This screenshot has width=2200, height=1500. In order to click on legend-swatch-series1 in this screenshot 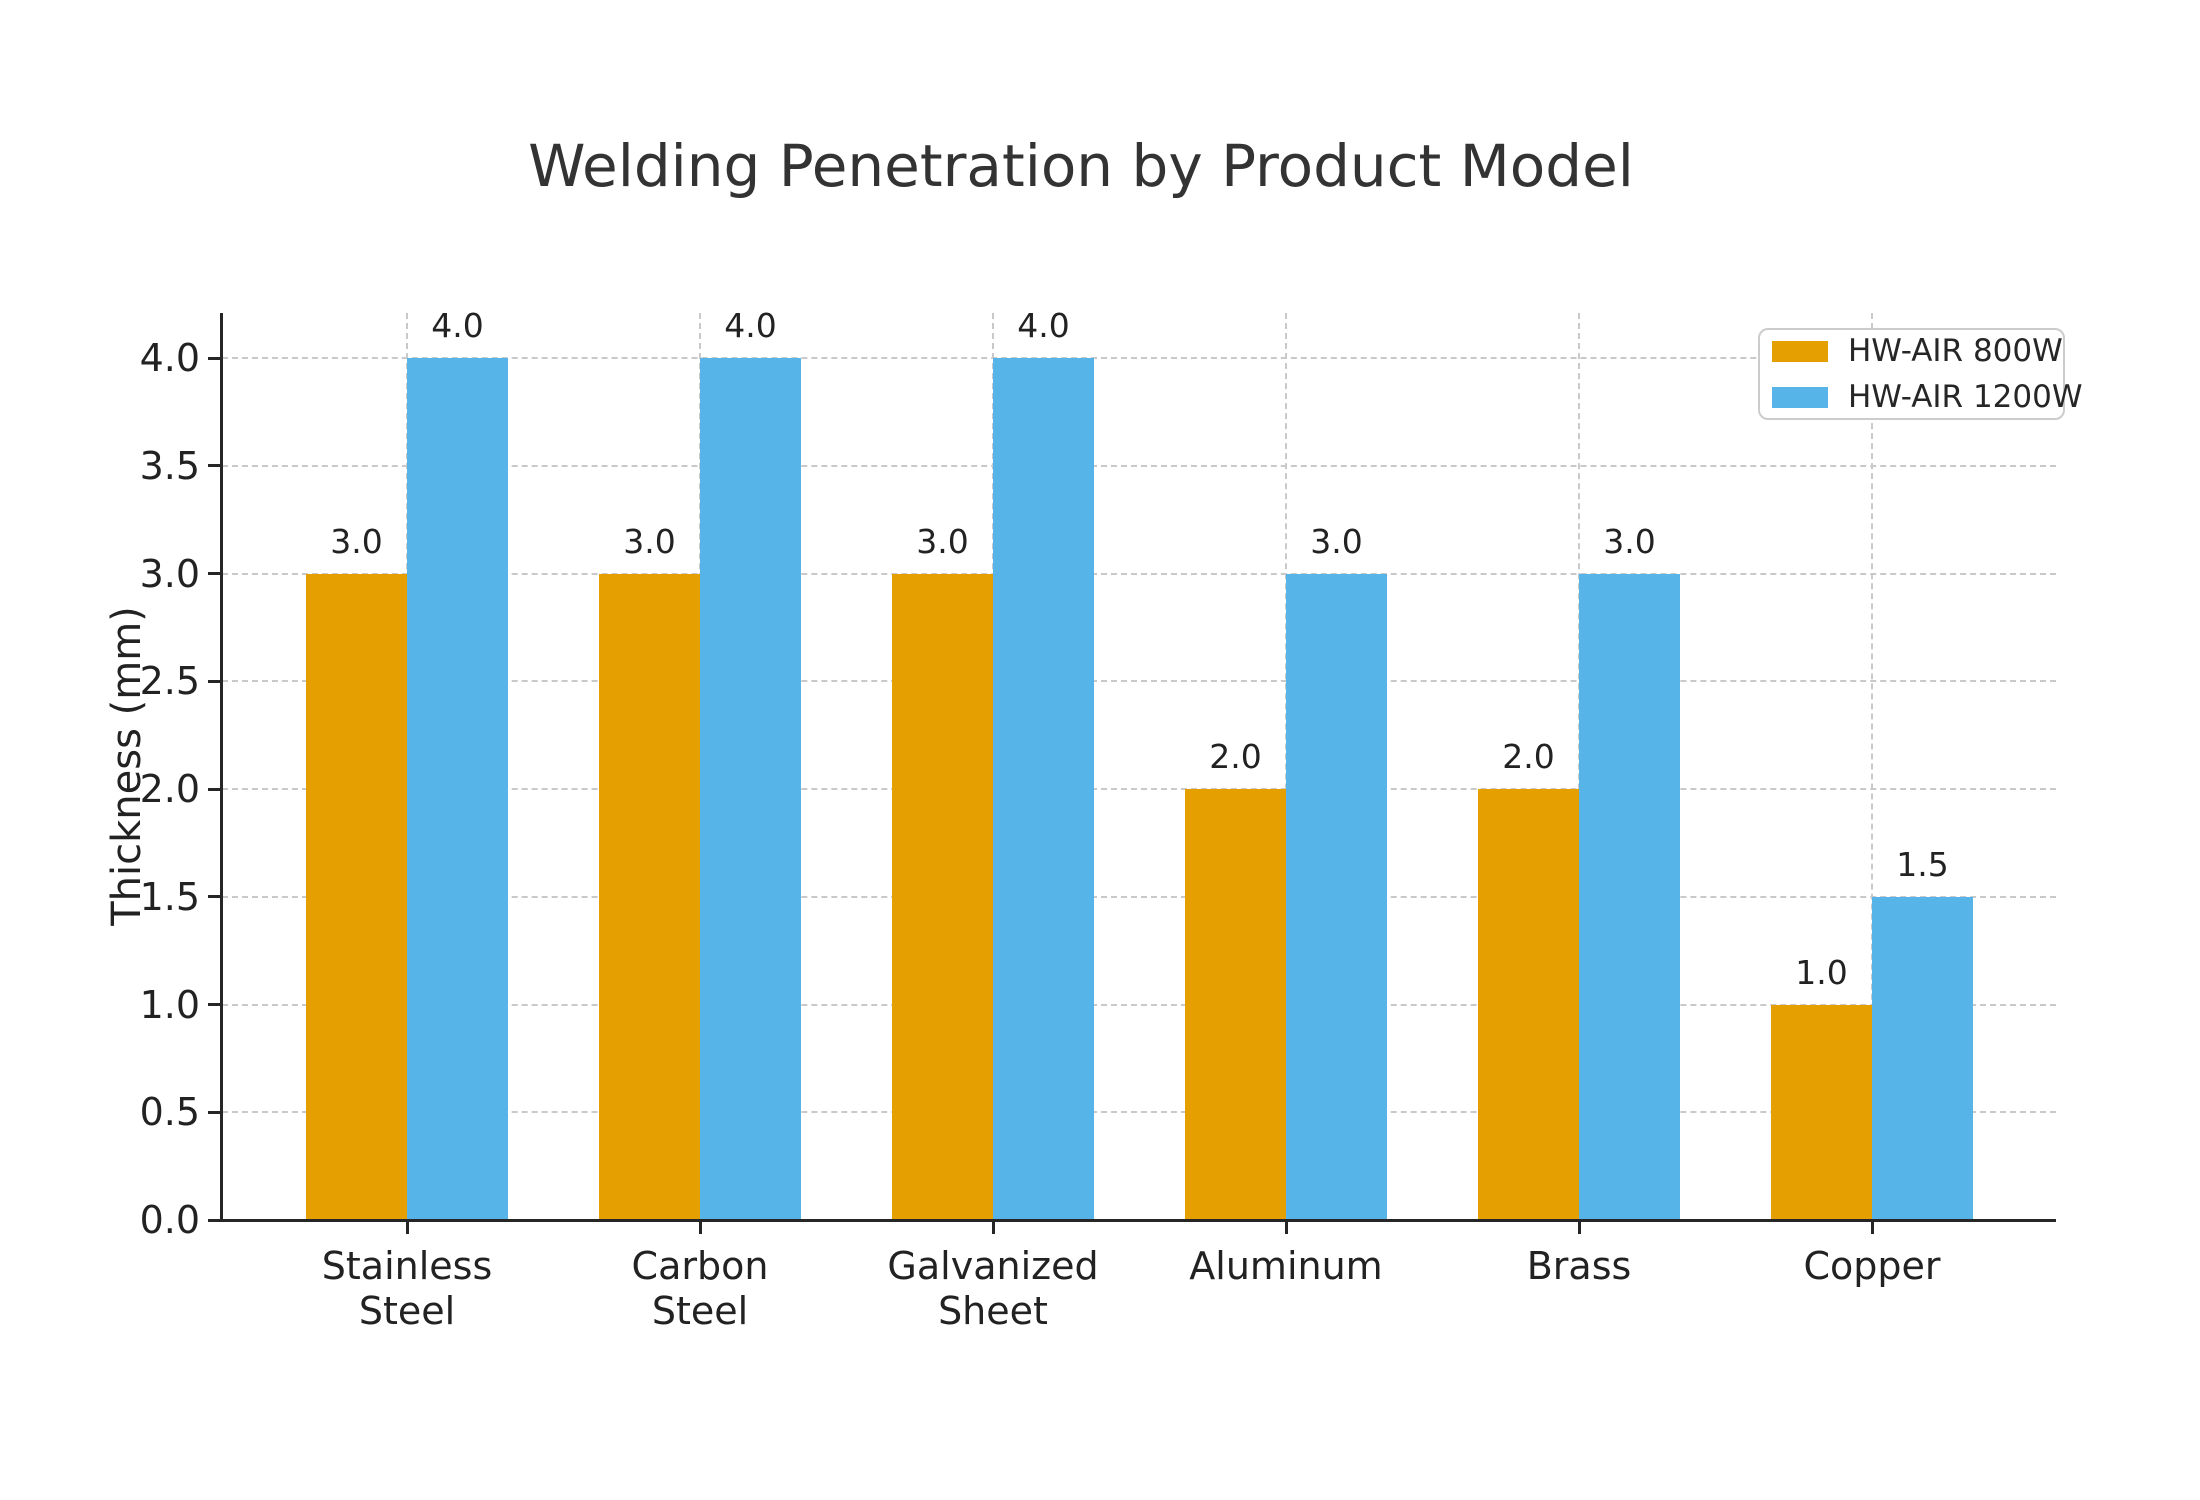, I will do `click(1800, 351)`.